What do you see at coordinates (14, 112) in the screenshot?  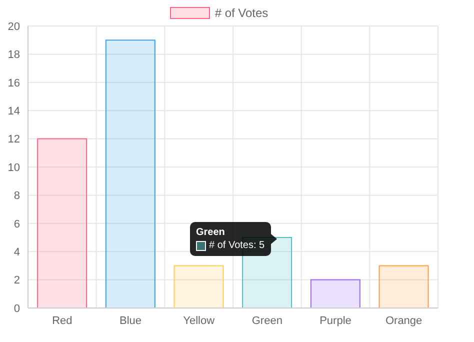 I see `y-tick-label: 14` at bounding box center [14, 112].